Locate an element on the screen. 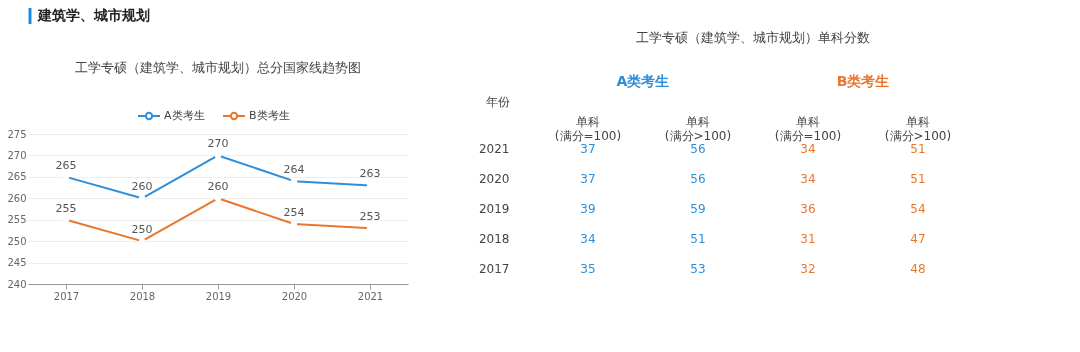  y-tick-label: 275 is located at coordinates (17, 134).